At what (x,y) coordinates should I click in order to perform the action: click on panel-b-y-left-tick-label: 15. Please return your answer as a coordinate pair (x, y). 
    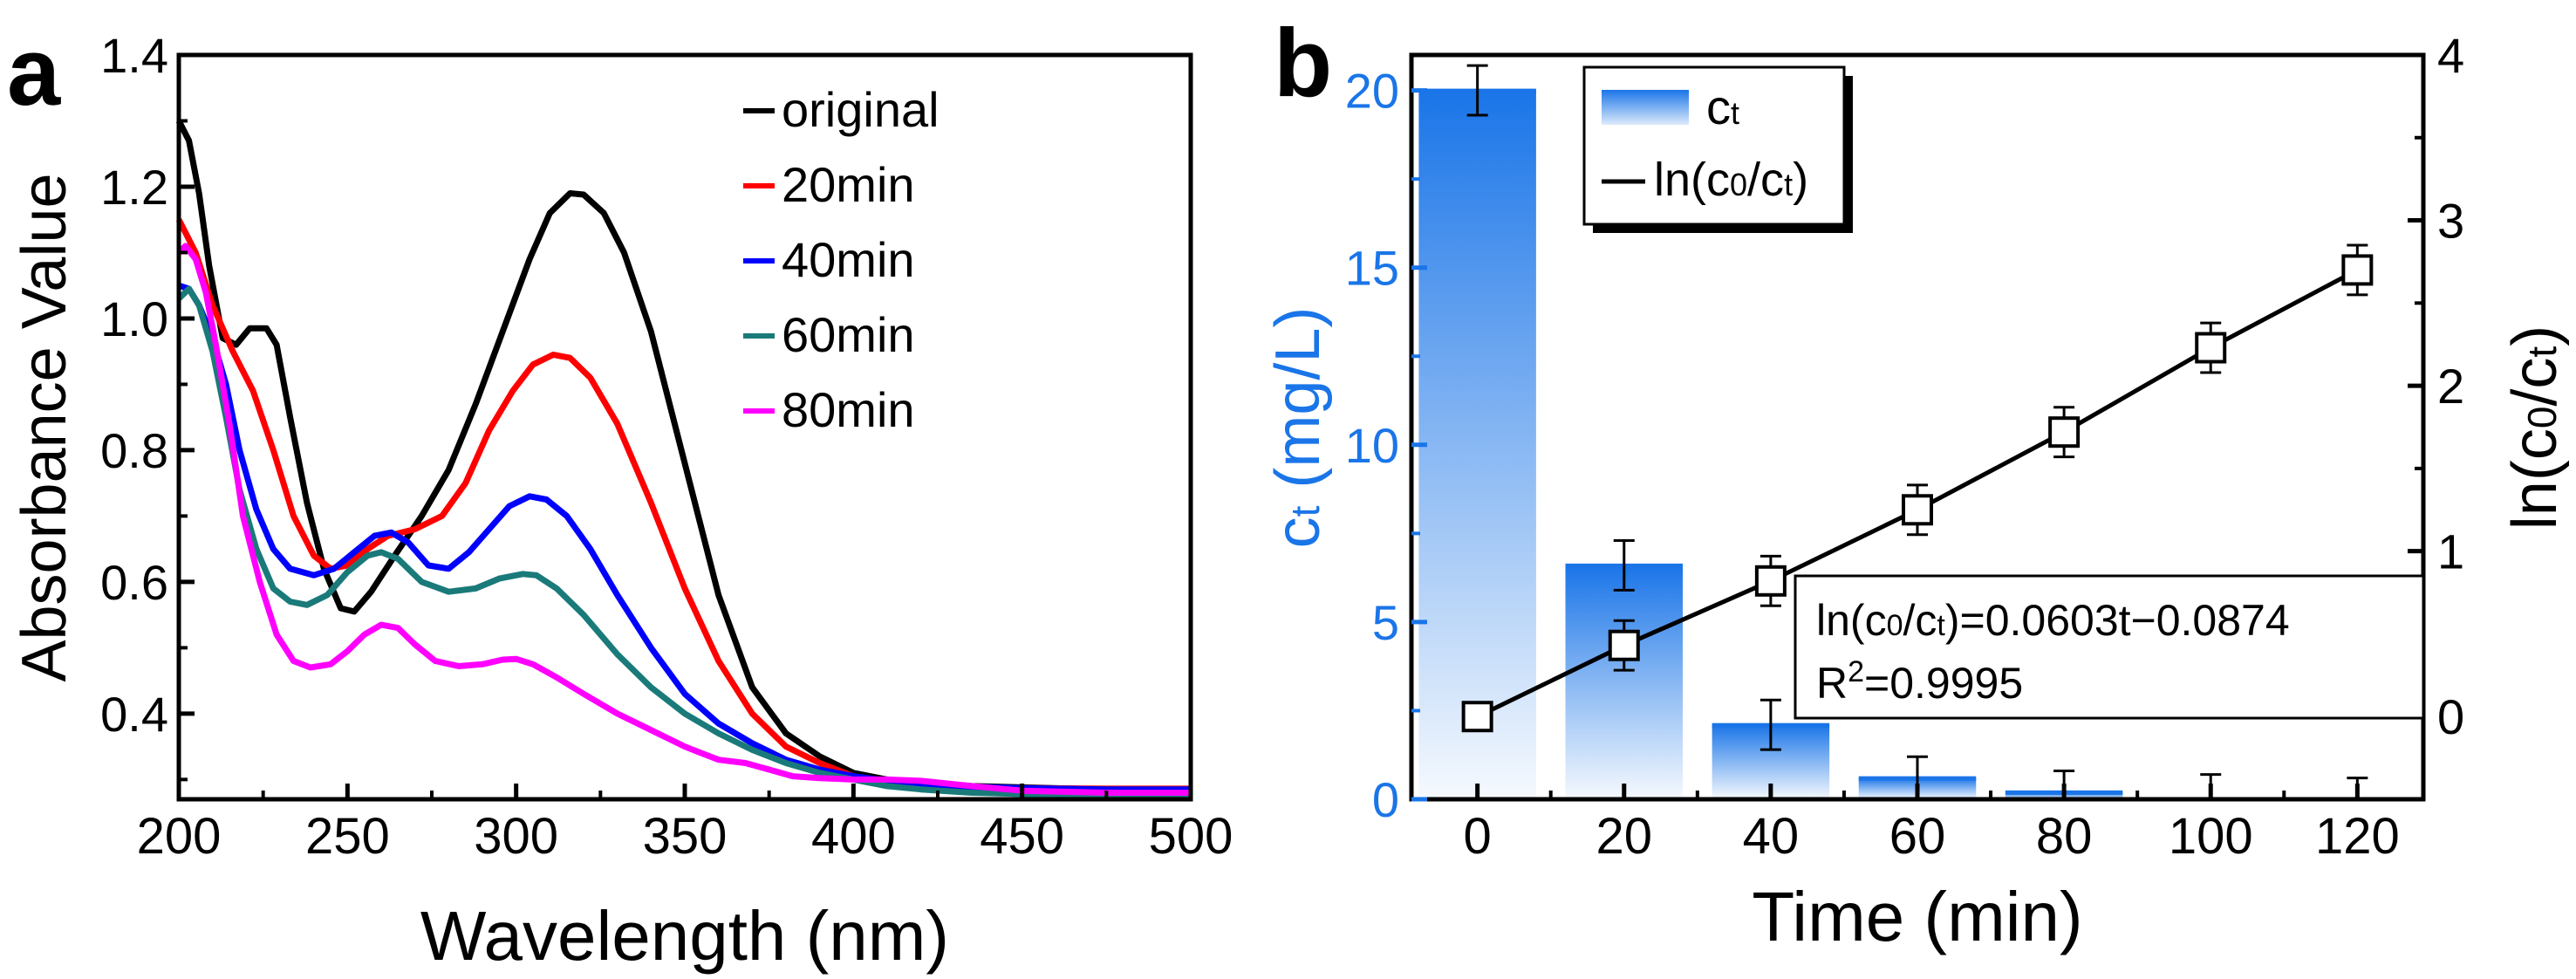
    Looking at the image, I should click on (1372, 268).